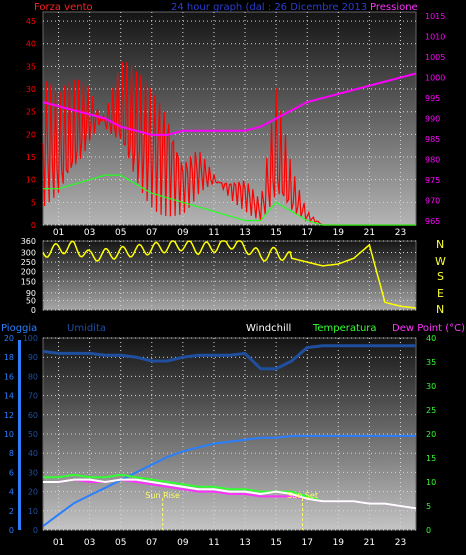 The height and width of the screenshot is (555, 466). Describe the element at coordinates (431, 458) in the screenshot. I see `temperature-tick-label: 15` at that location.